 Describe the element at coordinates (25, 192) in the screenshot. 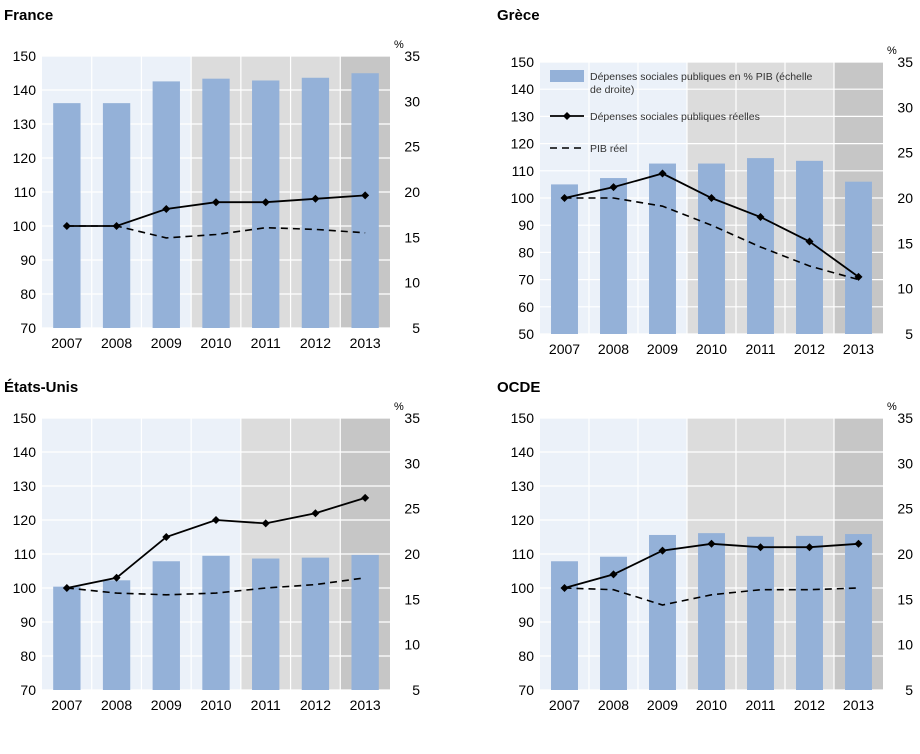

I see `left-tick-label: 110` at that location.